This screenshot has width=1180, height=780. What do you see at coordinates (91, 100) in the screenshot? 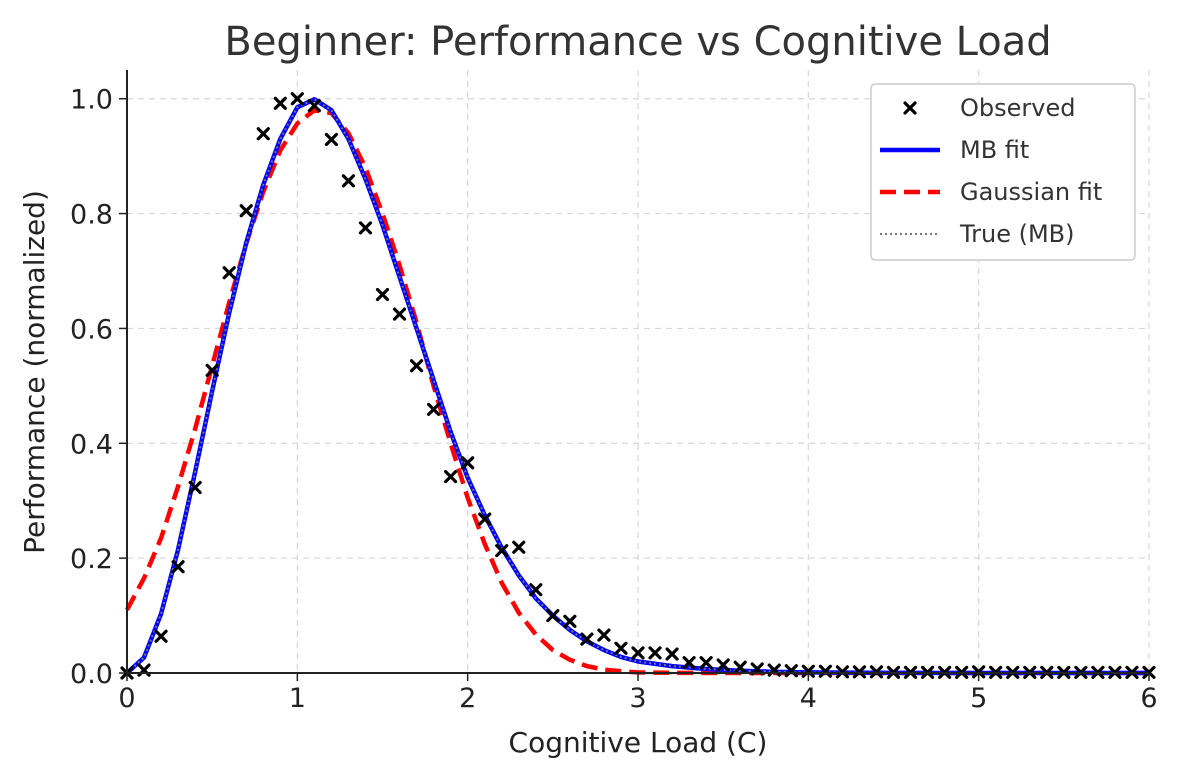
I see `y-tick-label: 1.0` at bounding box center [91, 100].